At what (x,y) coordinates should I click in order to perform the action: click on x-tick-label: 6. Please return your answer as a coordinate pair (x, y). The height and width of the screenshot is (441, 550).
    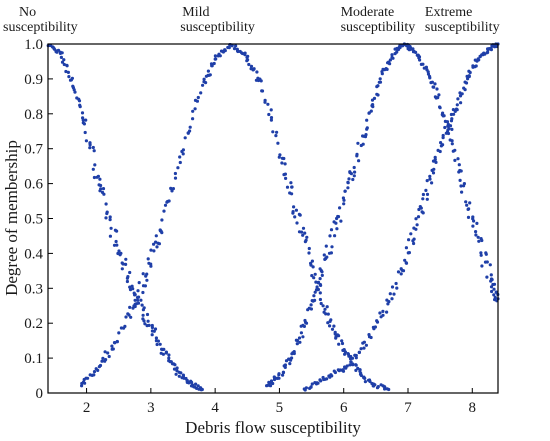
    Looking at the image, I should click on (344, 408).